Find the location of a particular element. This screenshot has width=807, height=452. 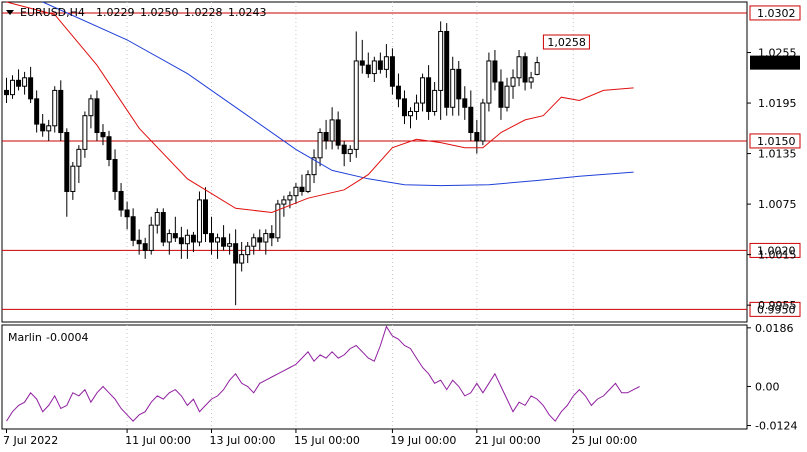

header-symbol: EURUSD,H4 is located at coordinates (52, 12).